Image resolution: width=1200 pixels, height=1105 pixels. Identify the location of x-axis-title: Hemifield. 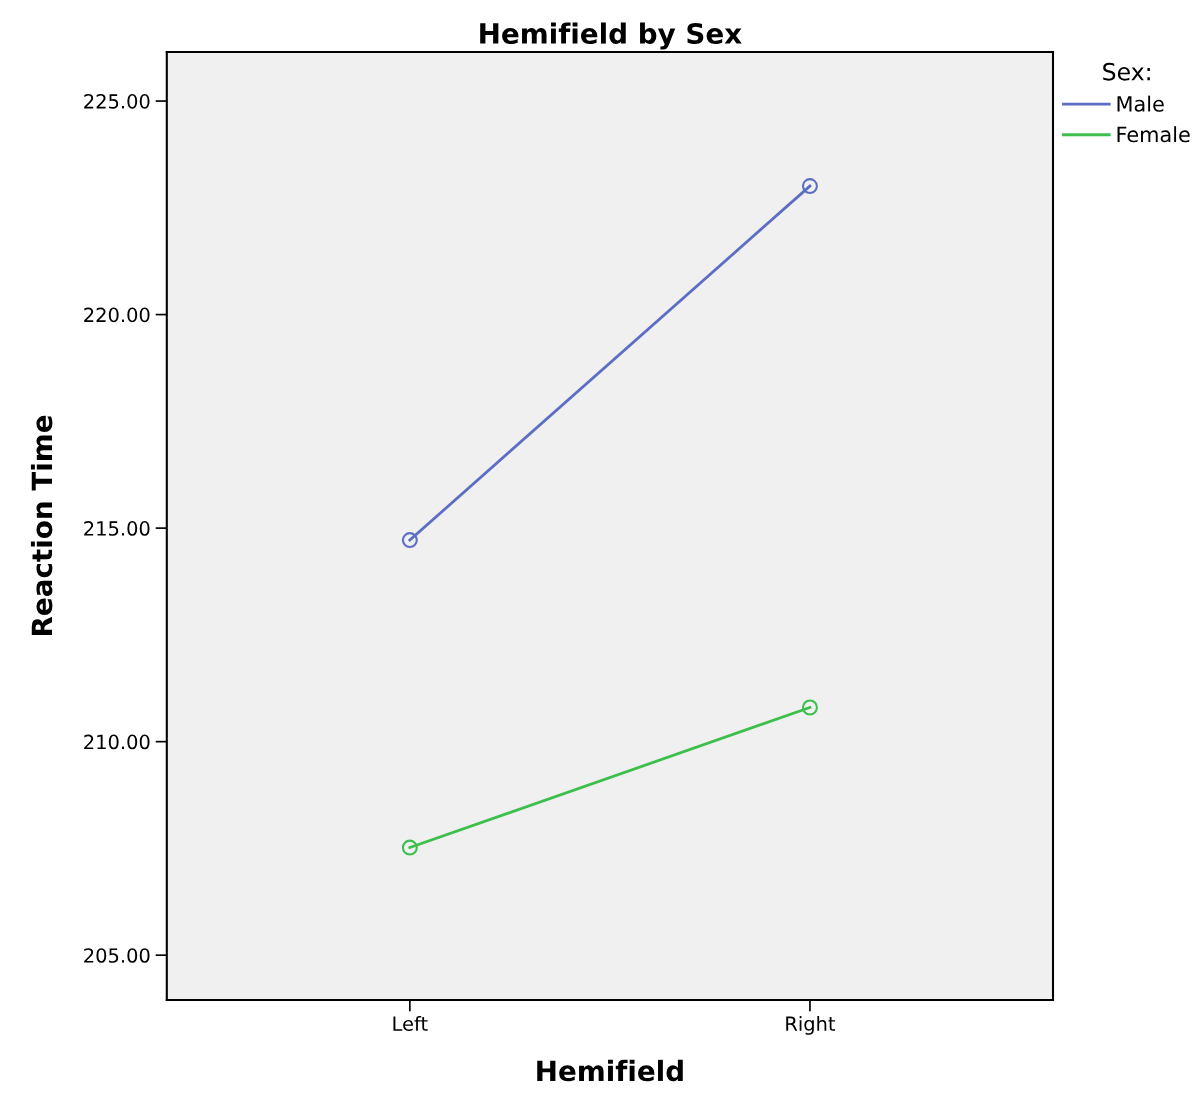
(610, 1070).